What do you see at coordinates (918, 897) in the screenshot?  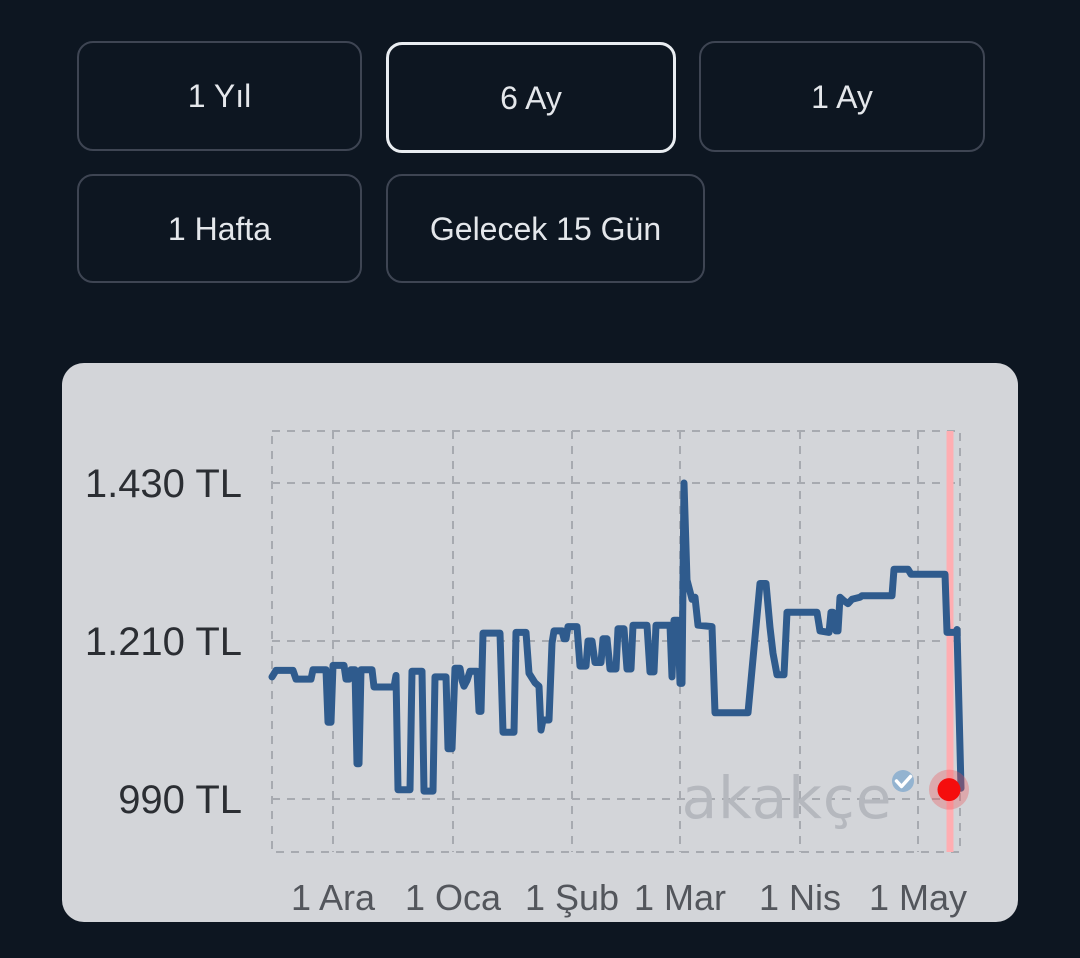 I see `x-axis-label: 1 May` at bounding box center [918, 897].